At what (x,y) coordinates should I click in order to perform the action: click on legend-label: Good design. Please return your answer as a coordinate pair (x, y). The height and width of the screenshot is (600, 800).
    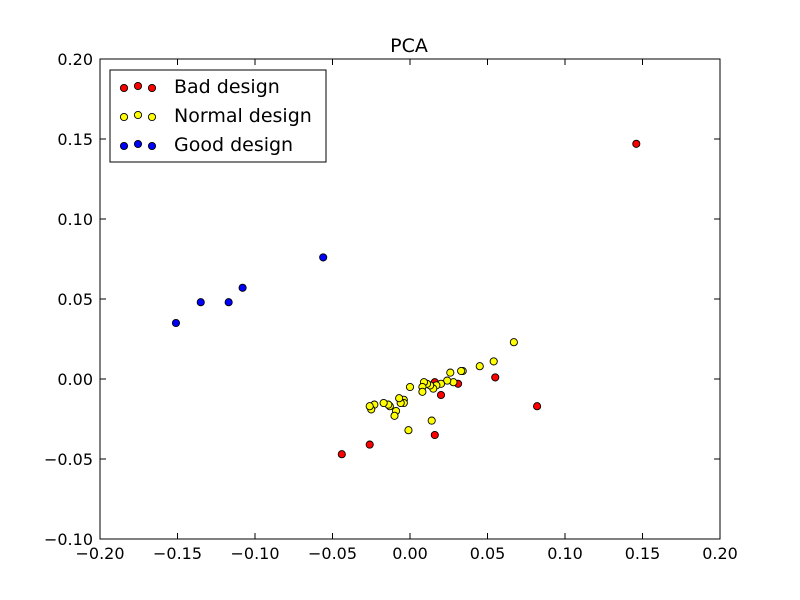
    Looking at the image, I should click on (233, 145).